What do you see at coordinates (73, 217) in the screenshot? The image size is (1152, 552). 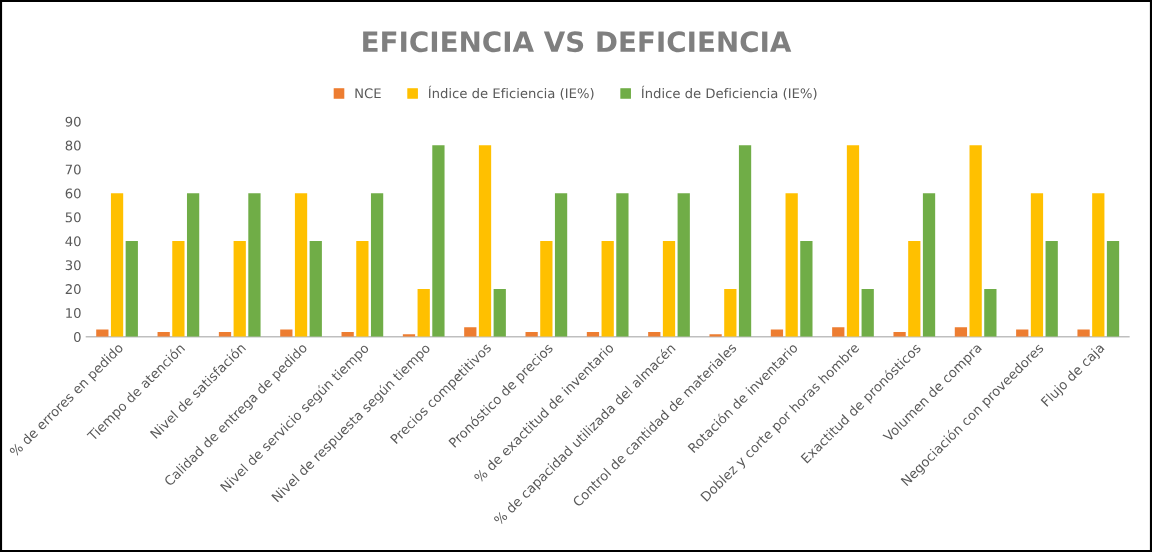 I see `y-tick-label: 50` at bounding box center [73, 217].